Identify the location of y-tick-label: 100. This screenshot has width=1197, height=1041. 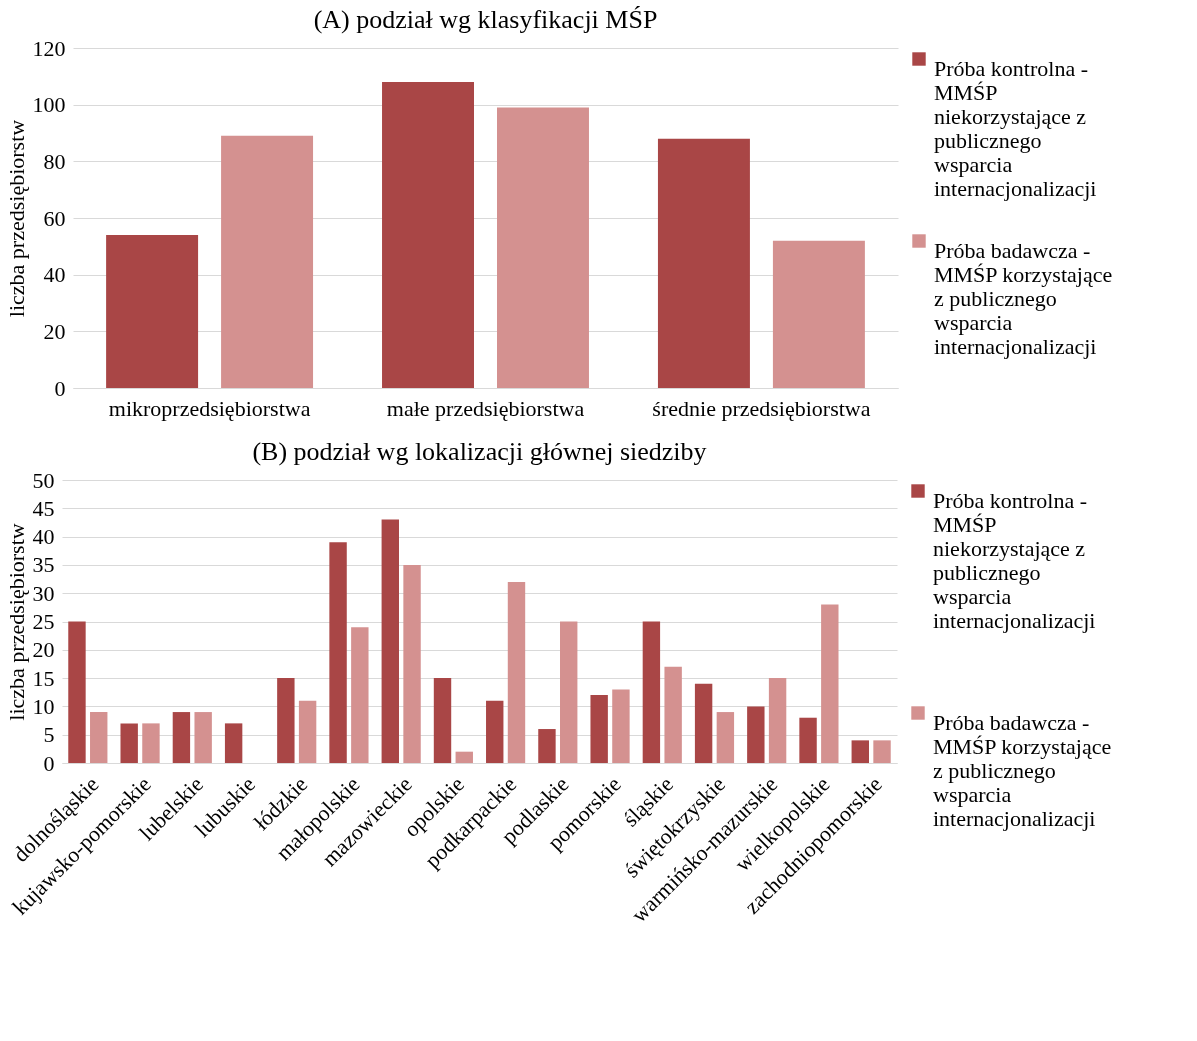
(49, 105).